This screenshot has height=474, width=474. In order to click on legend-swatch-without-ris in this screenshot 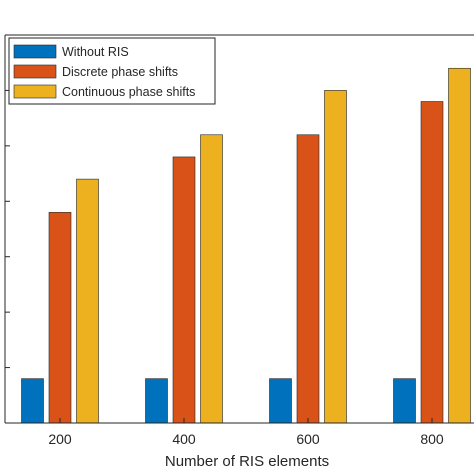, I will do `click(35, 51)`.